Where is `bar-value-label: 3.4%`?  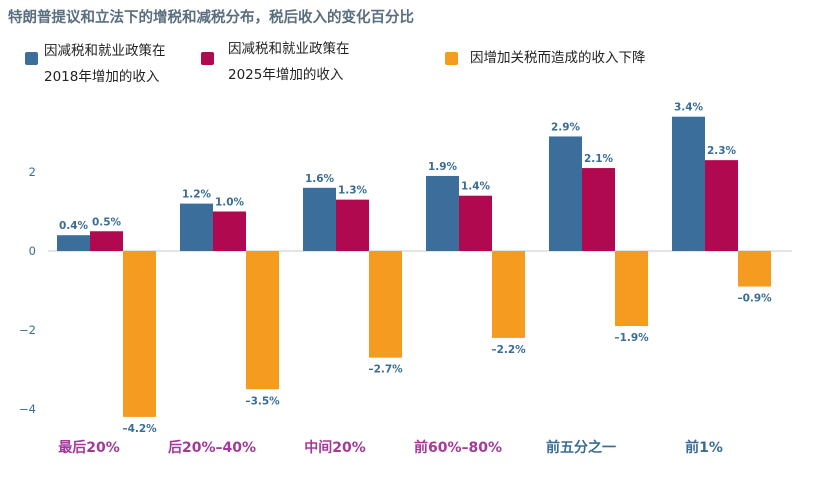 bar-value-label: 3.4% is located at coordinates (689, 108).